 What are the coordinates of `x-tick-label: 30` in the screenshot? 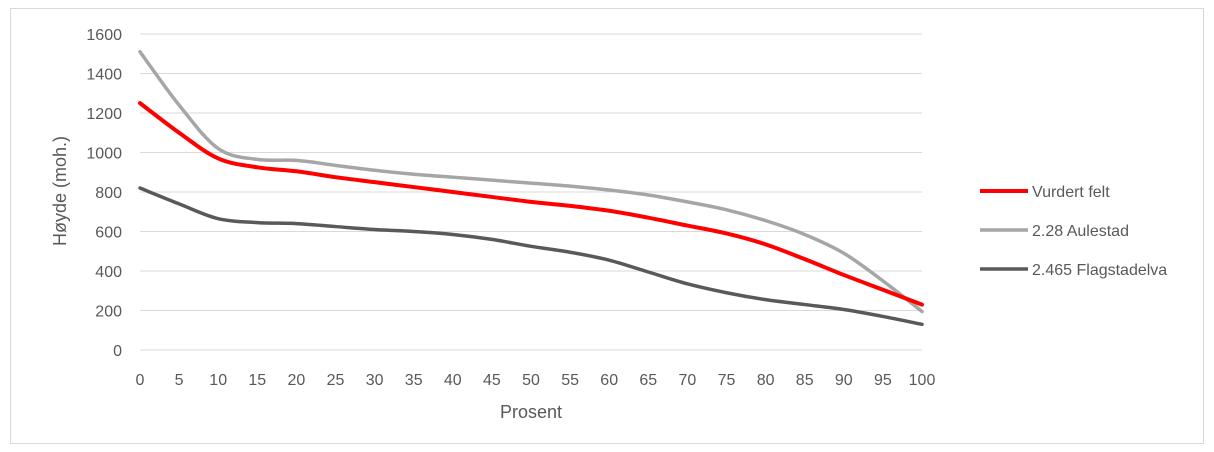 It's located at (375, 380).